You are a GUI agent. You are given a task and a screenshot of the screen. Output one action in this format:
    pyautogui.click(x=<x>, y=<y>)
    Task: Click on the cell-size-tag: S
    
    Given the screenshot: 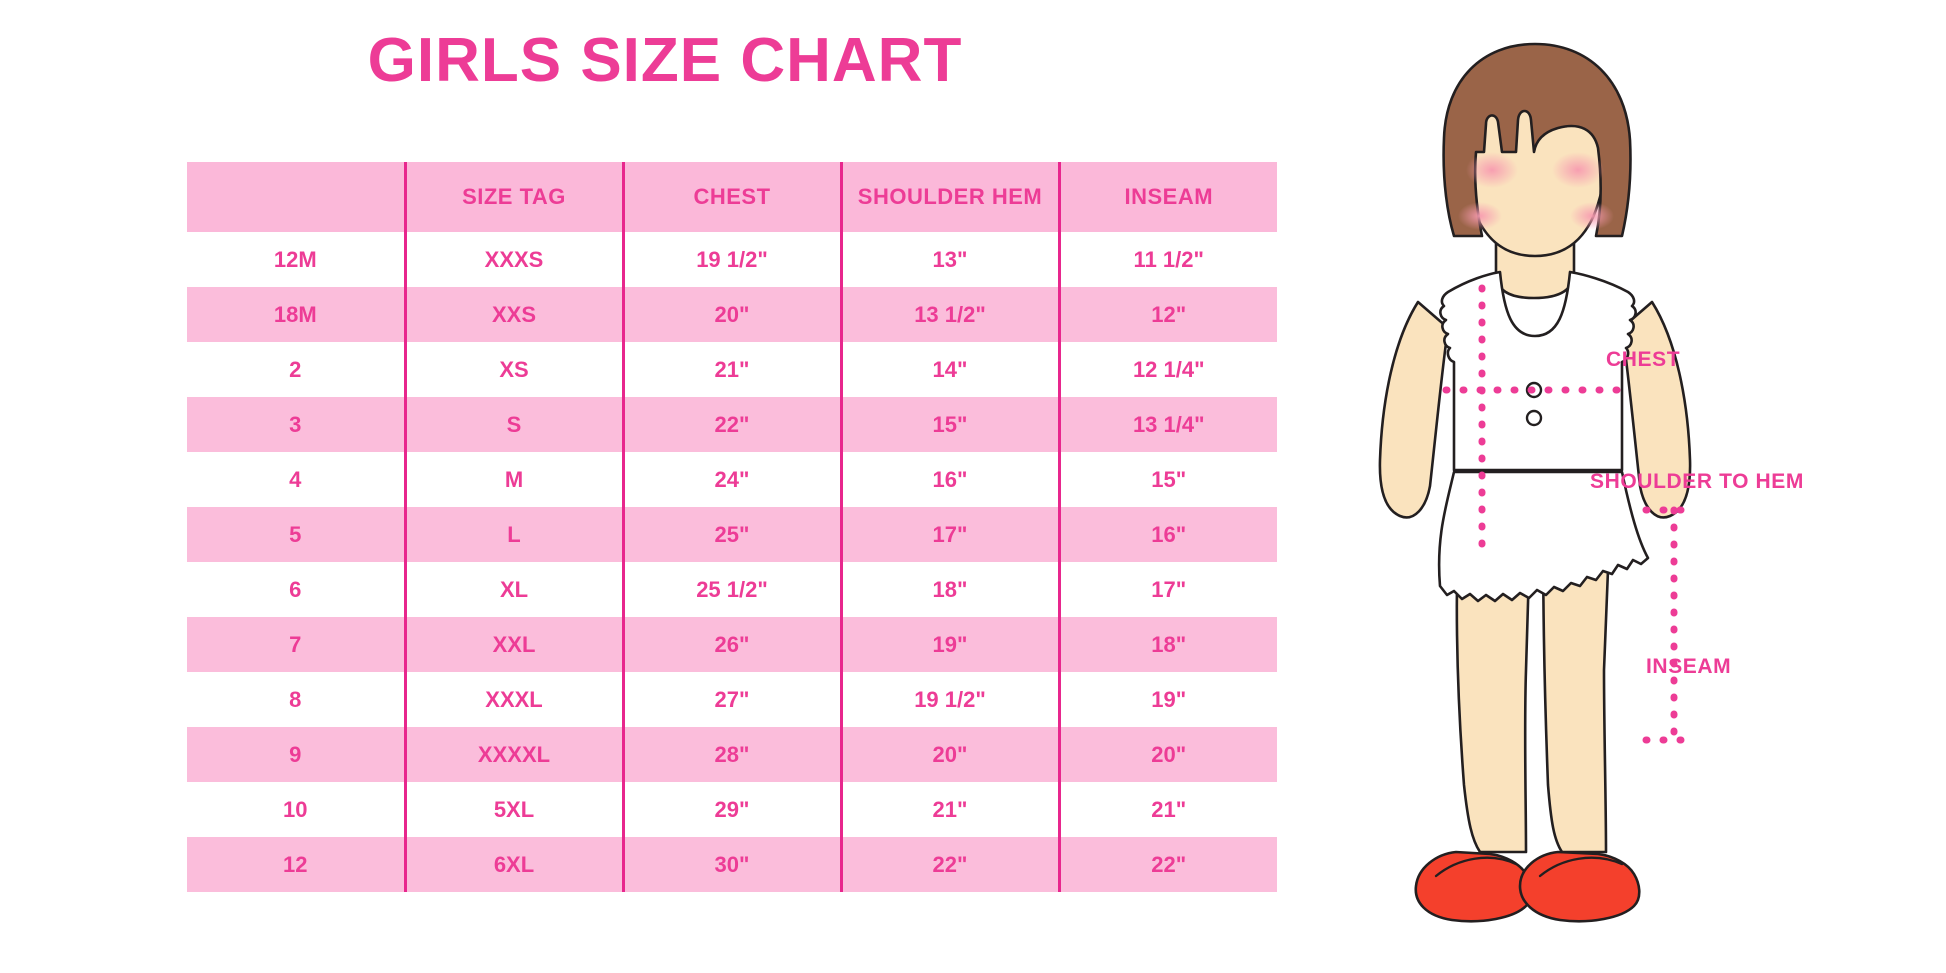 What is the action you would take?
    pyautogui.click(x=513, y=424)
    